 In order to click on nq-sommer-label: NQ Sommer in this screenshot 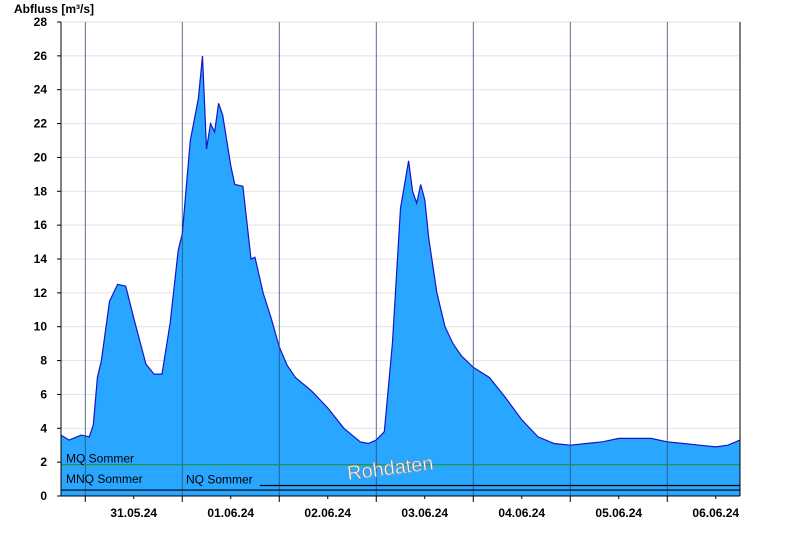, I will do `click(219, 480)`.